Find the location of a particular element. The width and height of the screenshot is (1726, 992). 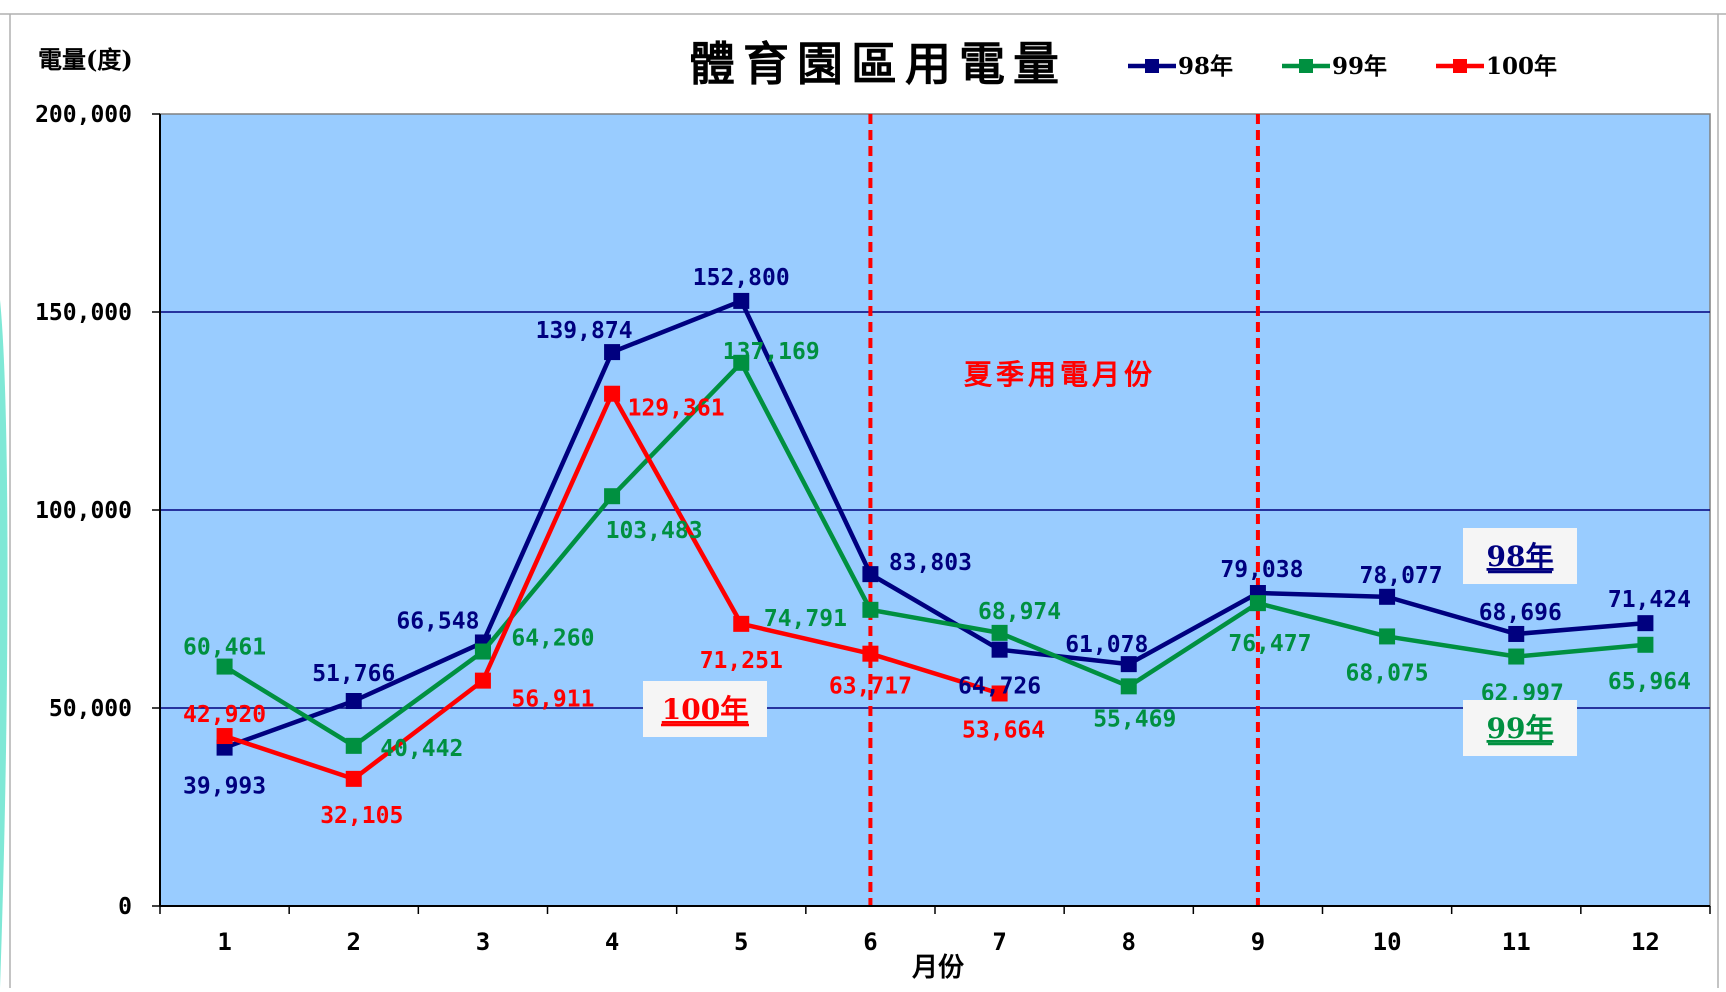

data-label: 68,696 is located at coordinates (1520, 613).